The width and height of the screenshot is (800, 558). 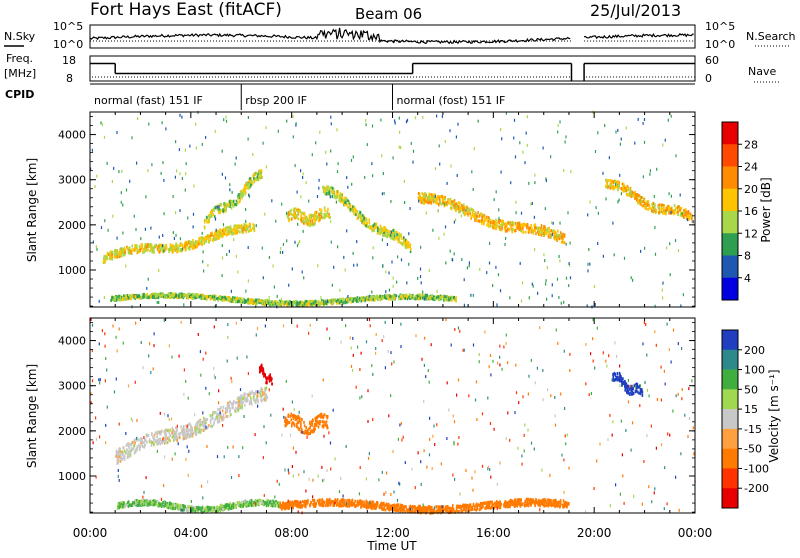 I want to click on y-tick-label: 3000, so click(x=72, y=180).